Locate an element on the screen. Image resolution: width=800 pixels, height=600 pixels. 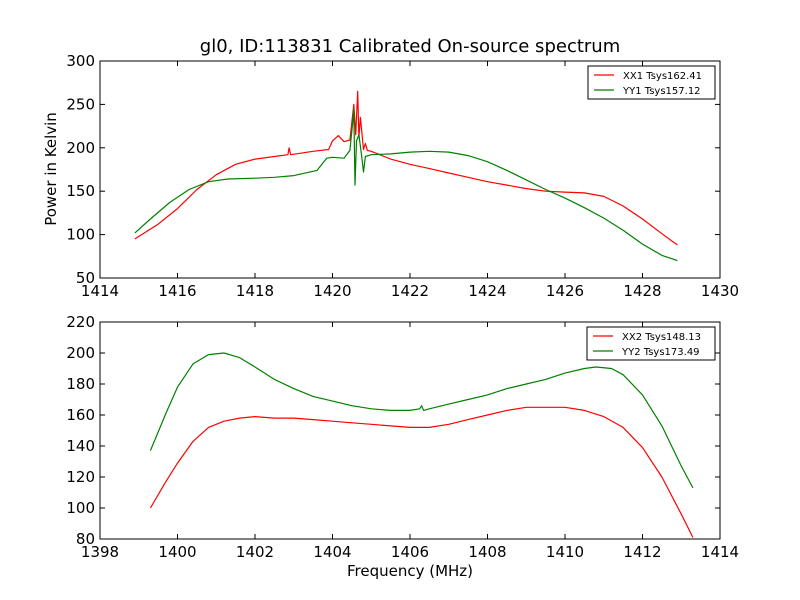
x-tick-label: 1402 is located at coordinates (255, 552).